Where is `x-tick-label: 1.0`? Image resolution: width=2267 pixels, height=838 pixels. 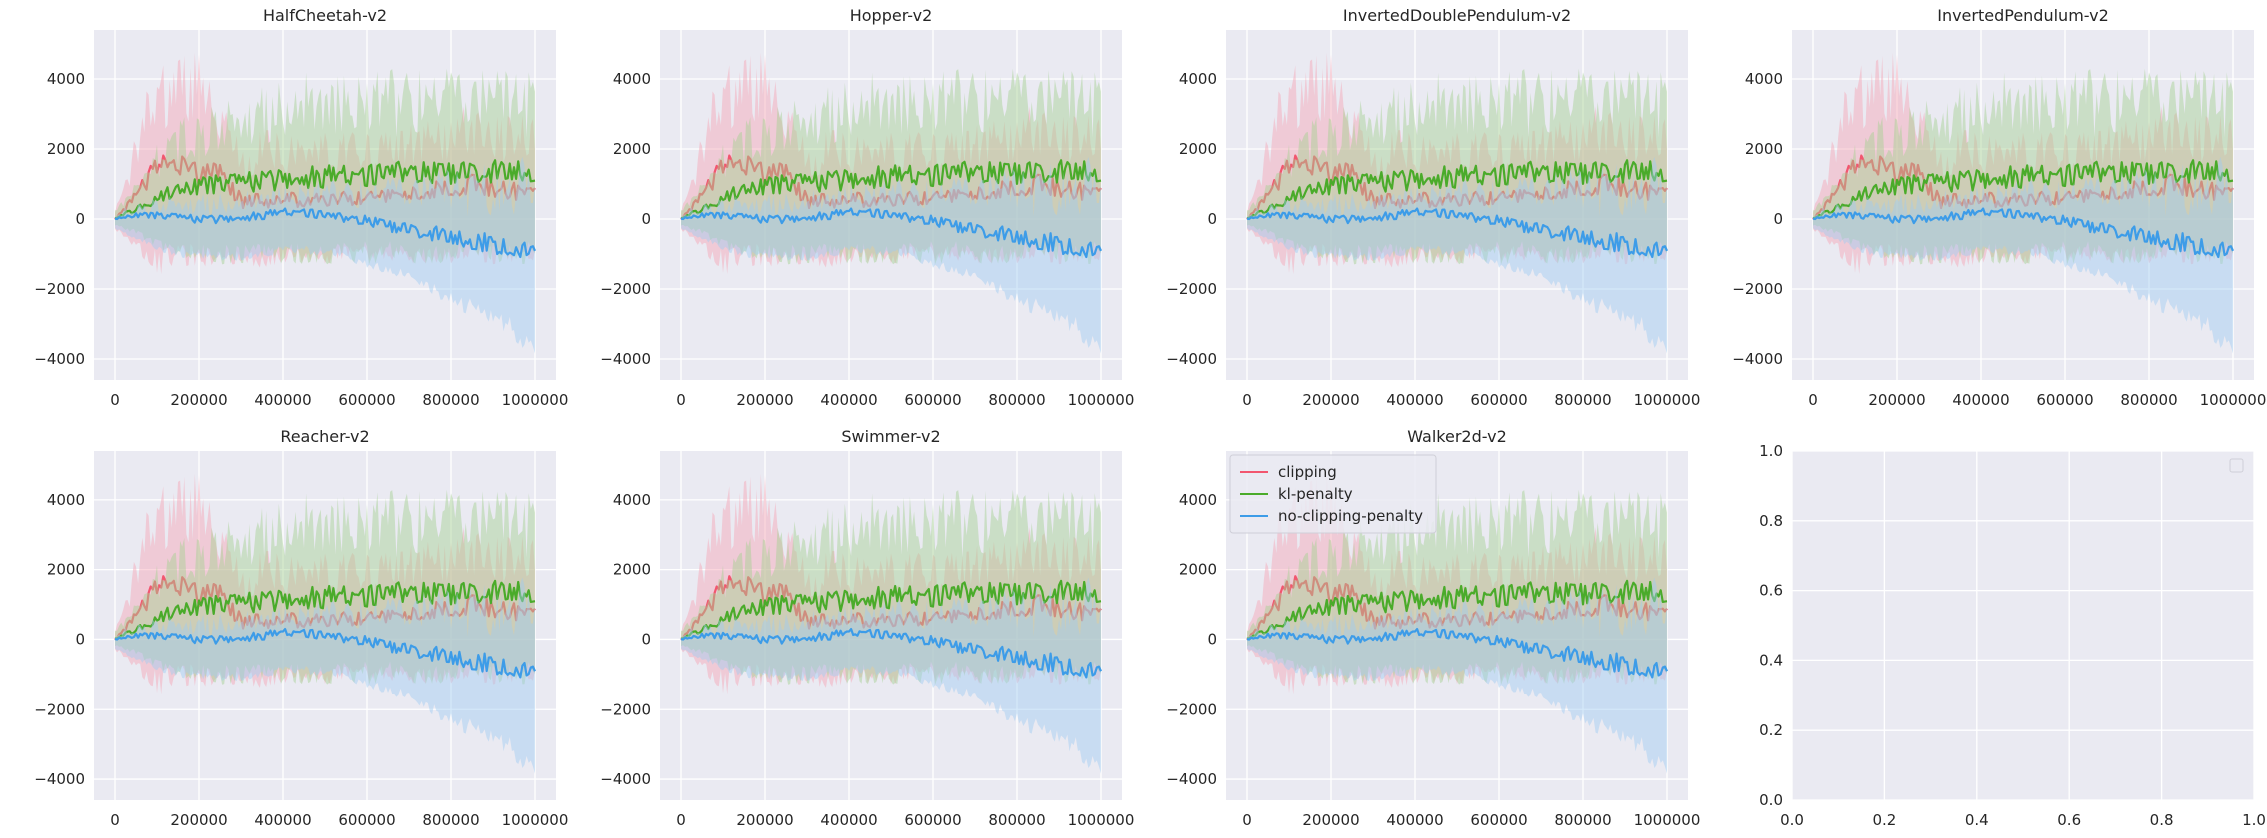 x-tick-label: 1.0 is located at coordinates (2254, 820).